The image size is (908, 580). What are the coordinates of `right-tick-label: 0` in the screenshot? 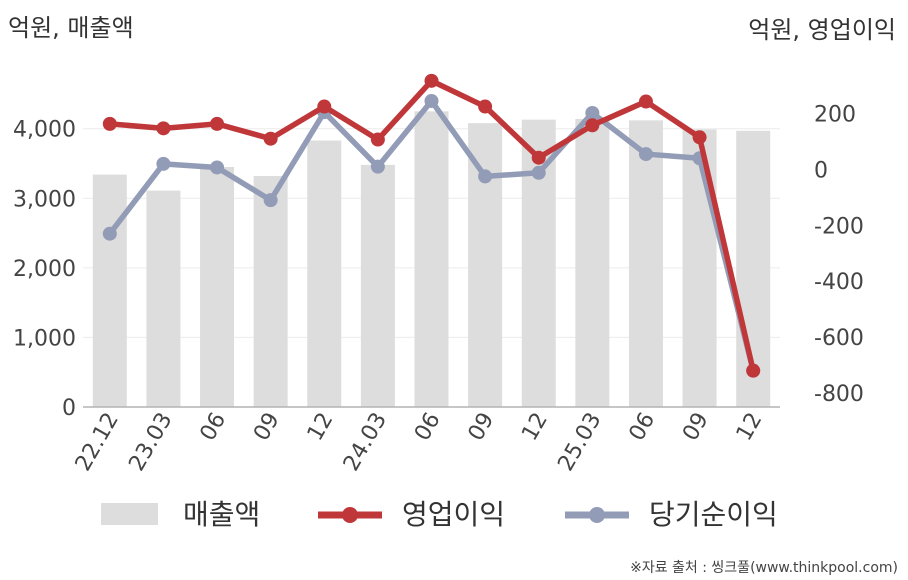 It's located at (821, 170).